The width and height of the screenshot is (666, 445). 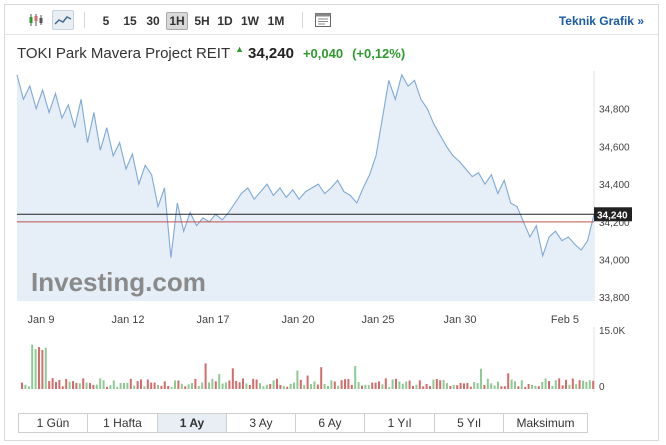 I want to click on timeframe-1d-button: 1D, so click(x=225, y=21).